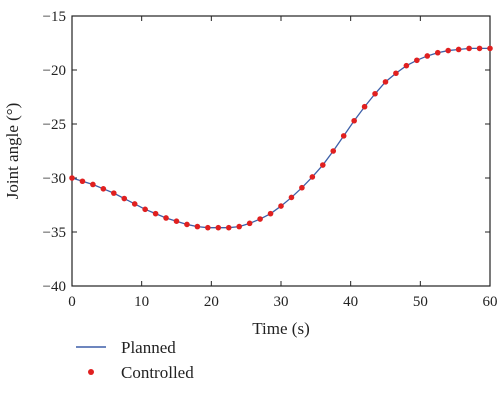 The height and width of the screenshot is (413, 500). What do you see at coordinates (141, 302) in the screenshot?
I see `x-tick-label: 10` at bounding box center [141, 302].